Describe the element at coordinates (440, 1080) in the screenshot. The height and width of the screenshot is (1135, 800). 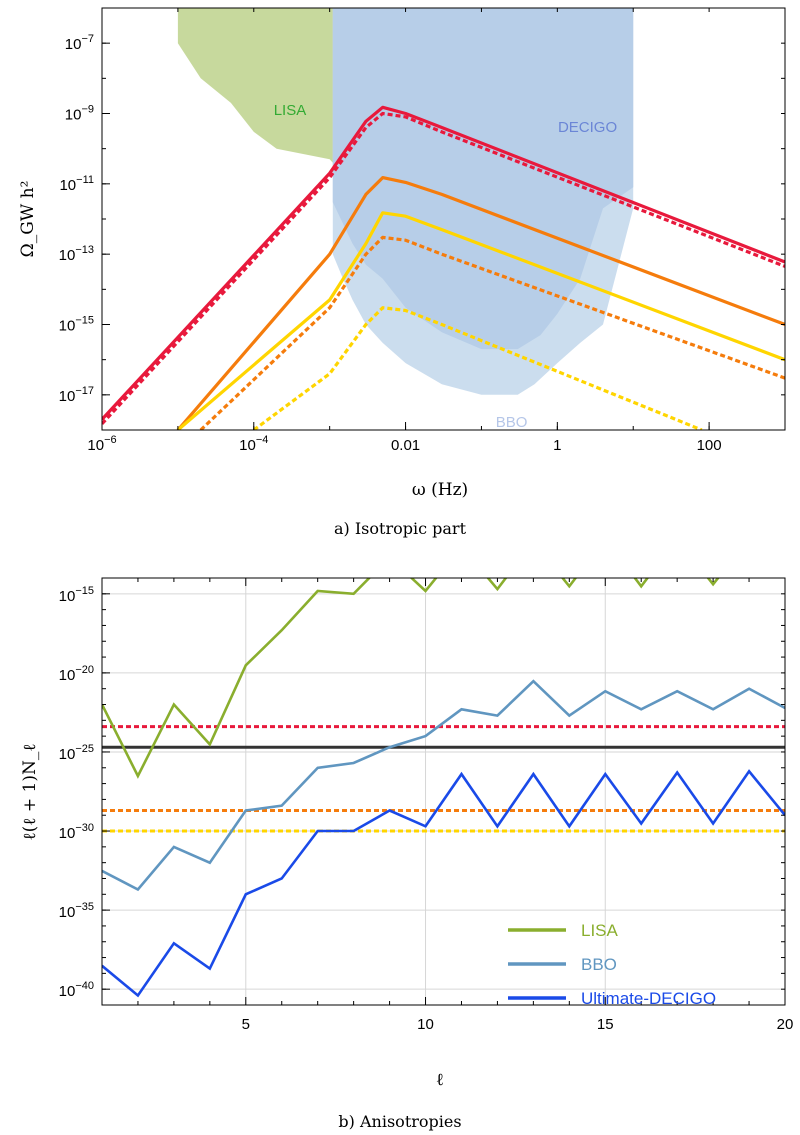
I see `x-axis-label-b: ℓ` at that location.